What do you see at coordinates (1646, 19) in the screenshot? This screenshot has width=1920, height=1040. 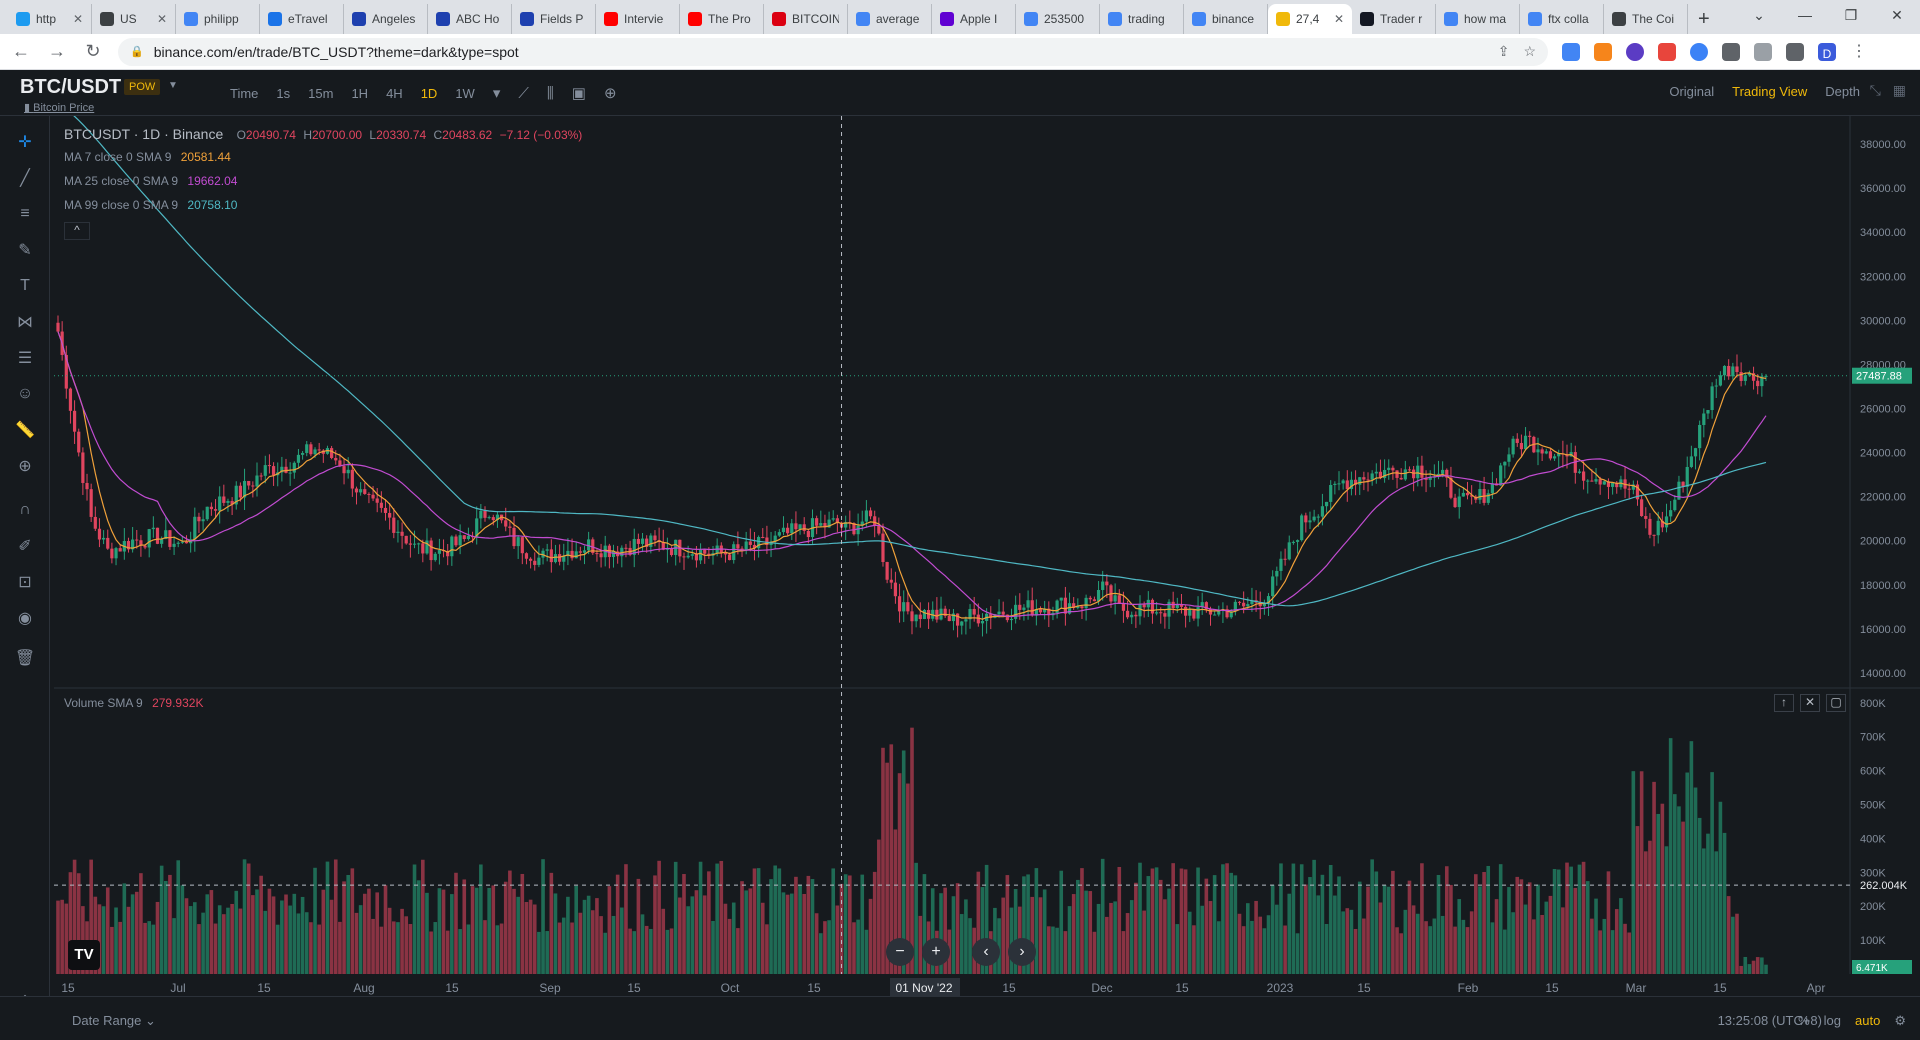 I see `browser-tab: The Coi` at bounding box center [1646, 19].